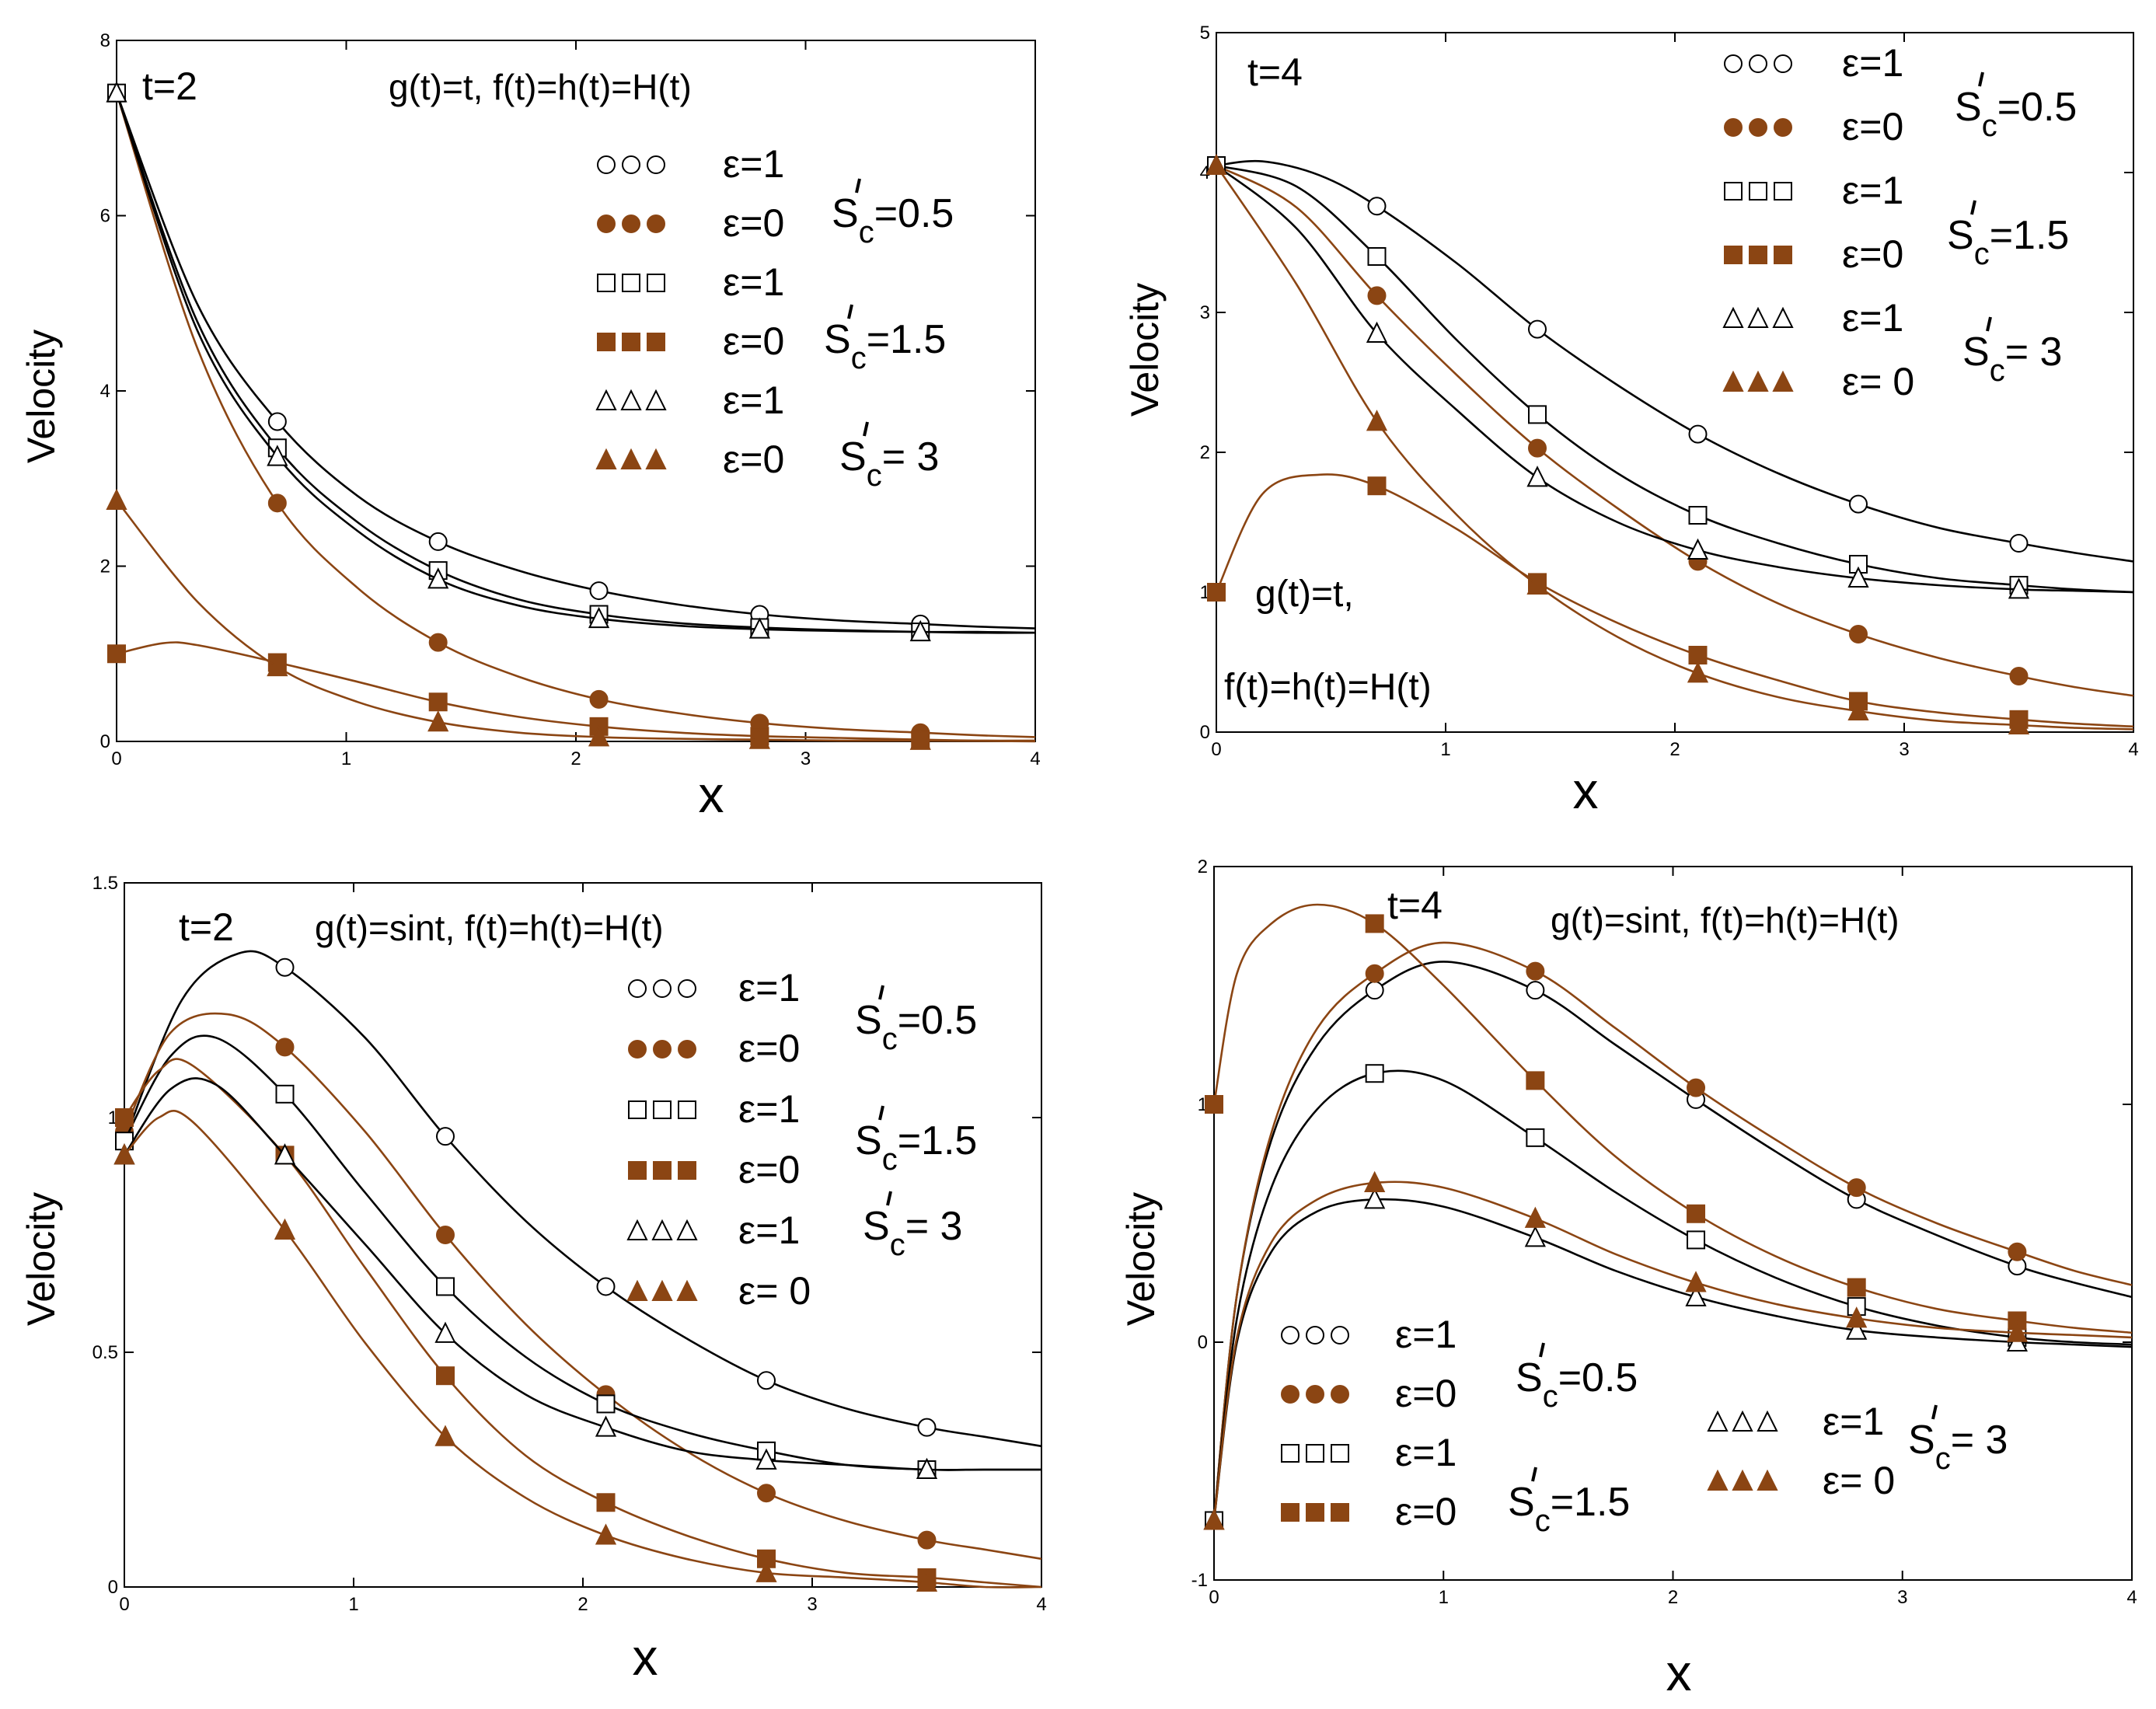 The height and width of the screenshot is (1709, 2156). What do you see at coordinates (124, 1604) in the screenshot?
I see `x-tick-label: 0` at bounding box center [124, 1604].